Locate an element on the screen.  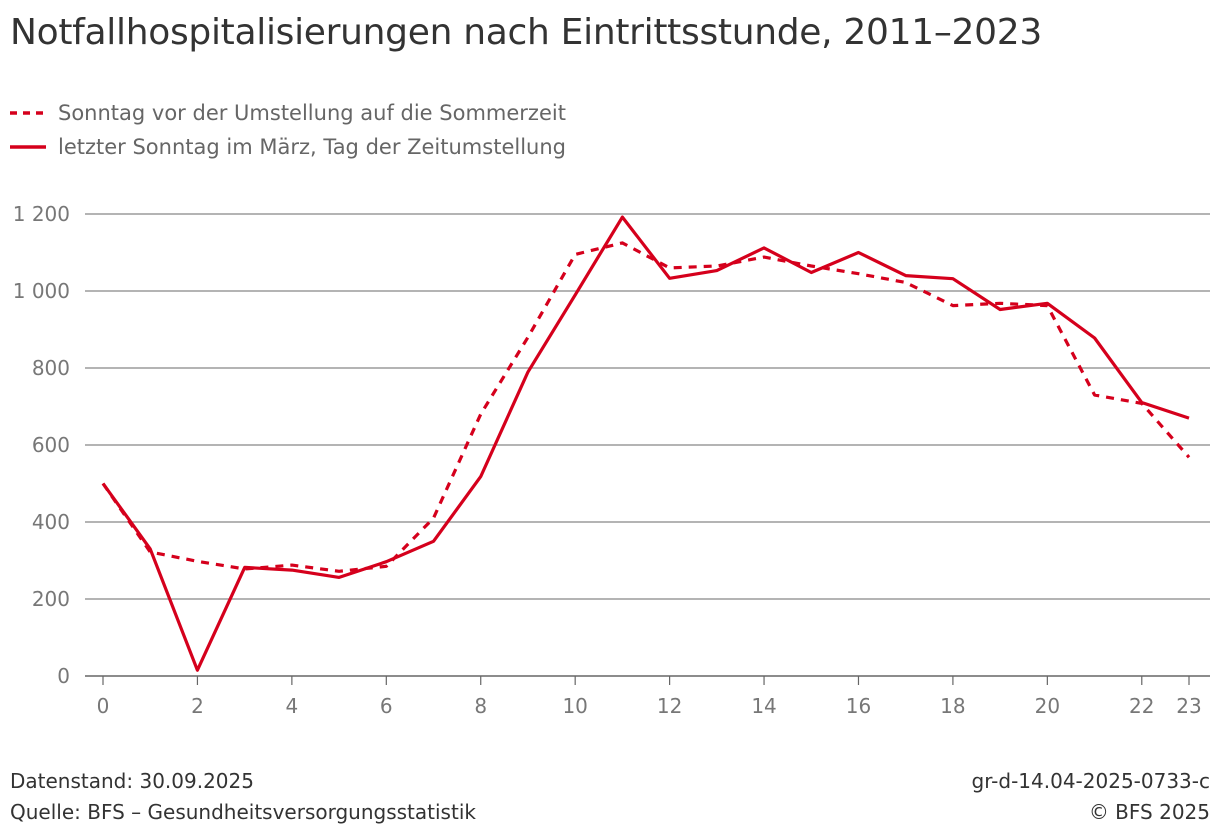
y-tick-label-400: 400 is located at coordinates (51, 522).